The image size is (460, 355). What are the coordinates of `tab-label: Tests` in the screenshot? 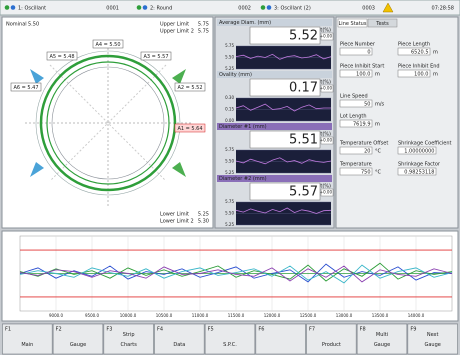 It's located at (382, 24).